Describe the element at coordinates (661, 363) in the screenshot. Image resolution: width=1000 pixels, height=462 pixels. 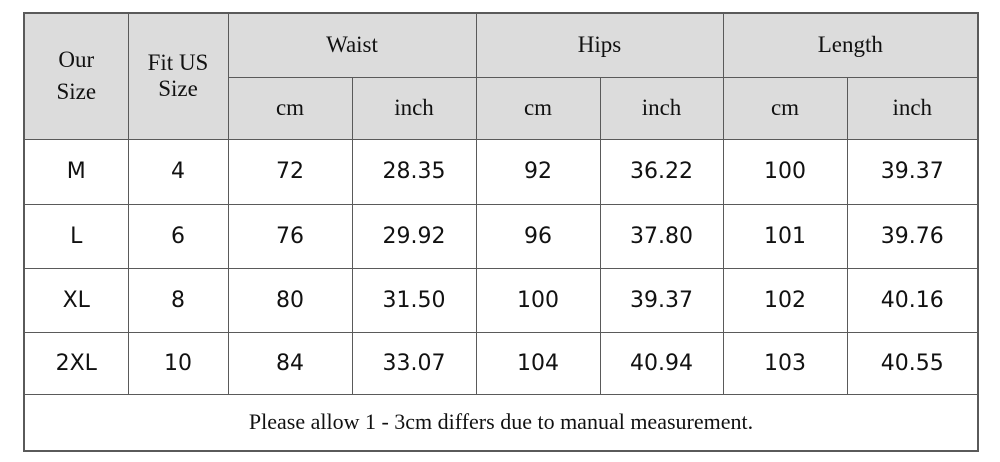
I see `table-cell: 40.94` at that location.